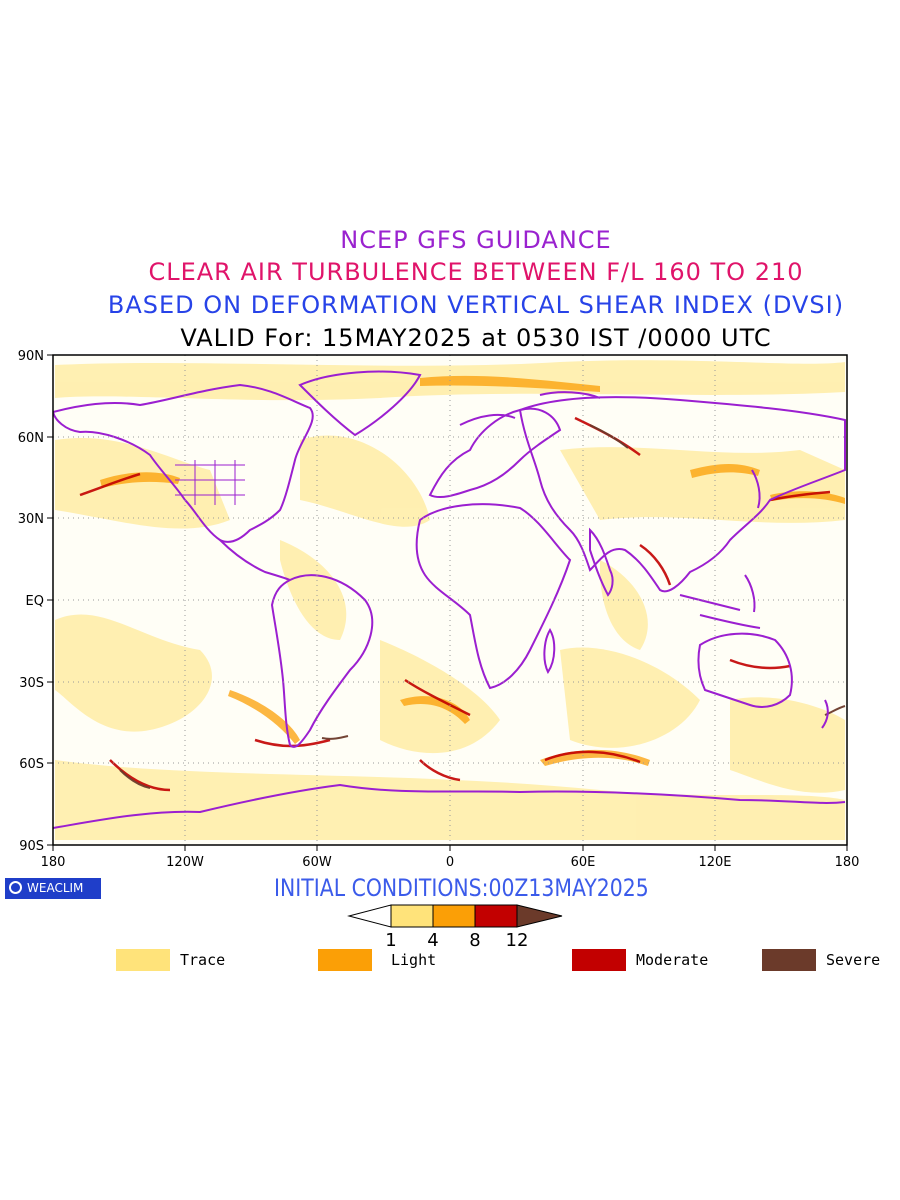 The height and width of the screenshot is (1200, 900). Describe the element at coordinates (55, 888) in the screenshot. I see `brand-text: WEACLIM` at that location.